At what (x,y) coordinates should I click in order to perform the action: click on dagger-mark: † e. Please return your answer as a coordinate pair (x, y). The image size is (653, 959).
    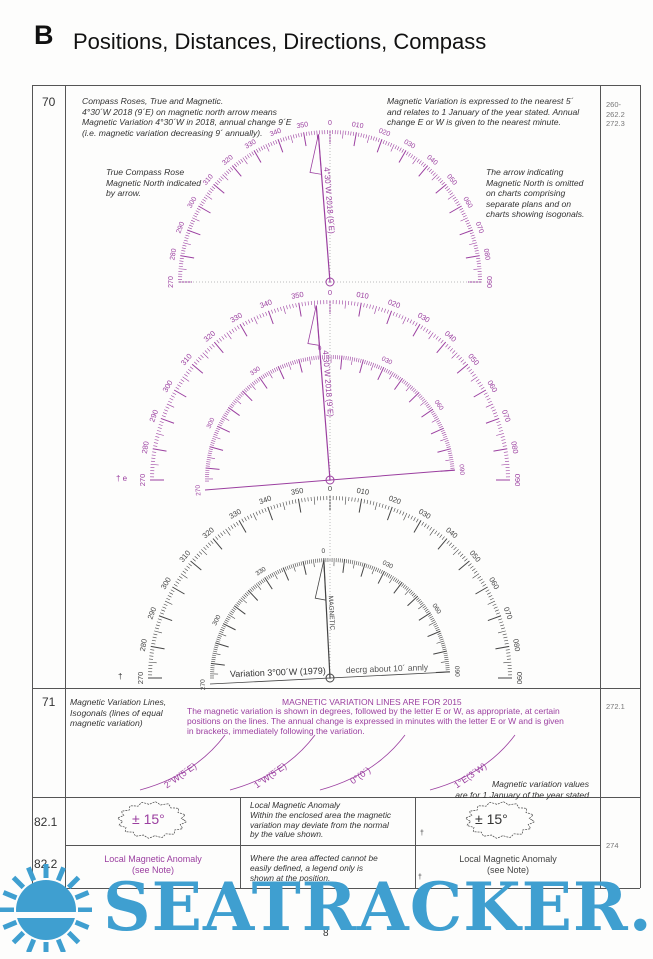
    Looking at the image, I should click on (122, 478).